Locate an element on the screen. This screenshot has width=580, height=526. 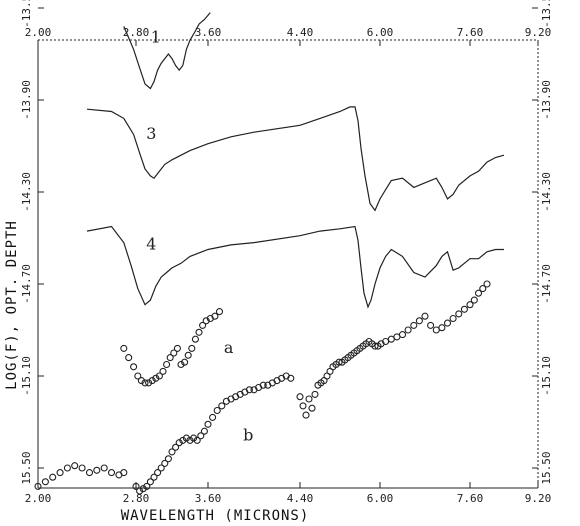
y-tick-label: -14.70 is located at coordinates (26, 284).